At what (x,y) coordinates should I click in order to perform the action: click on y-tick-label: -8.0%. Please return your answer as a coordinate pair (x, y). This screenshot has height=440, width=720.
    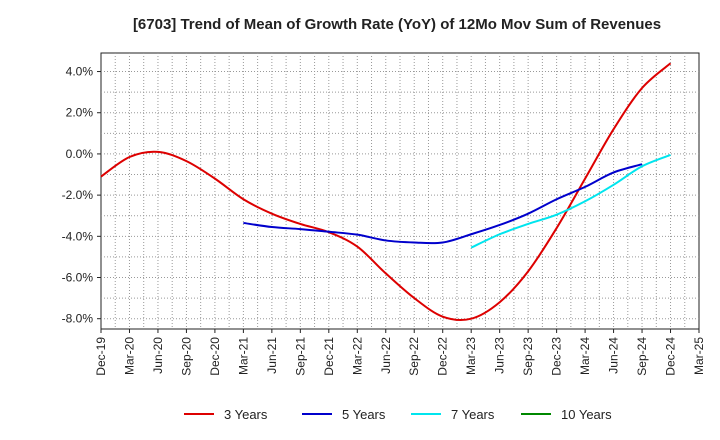
    Looking at the image, I should click on (78, 319).